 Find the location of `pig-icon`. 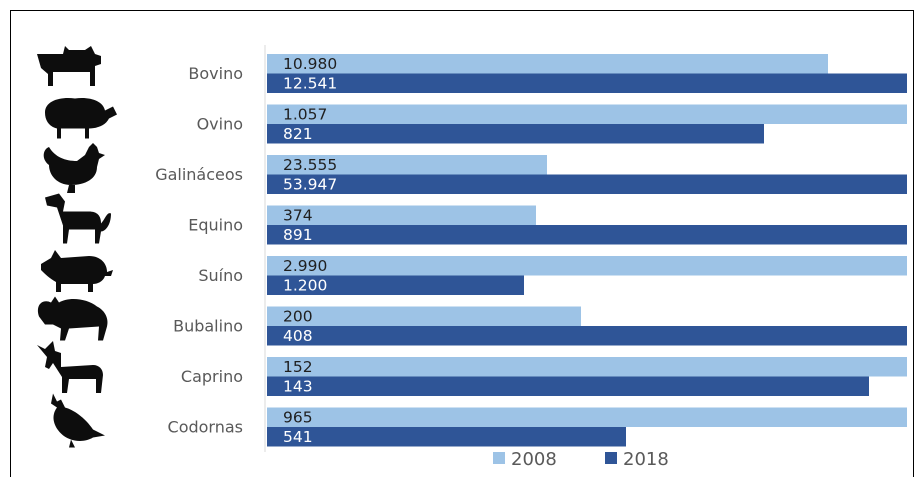

pig-icon is located at coordinates (77, 271).